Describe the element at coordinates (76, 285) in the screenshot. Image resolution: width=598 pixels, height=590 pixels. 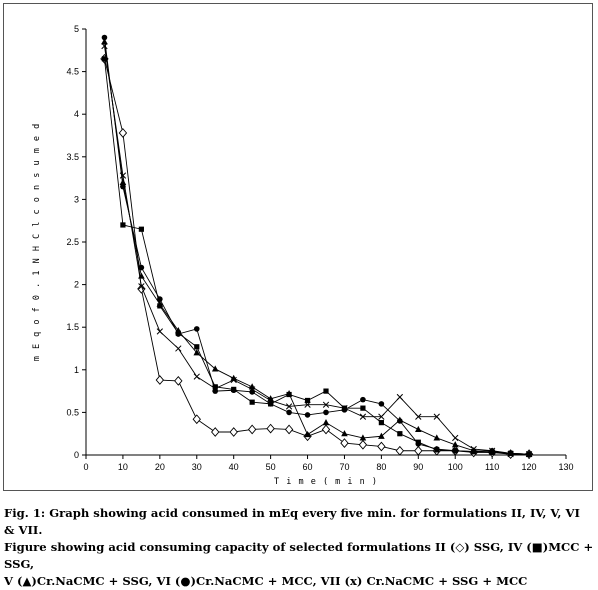
I see `y-tick-label: 2` at that location.